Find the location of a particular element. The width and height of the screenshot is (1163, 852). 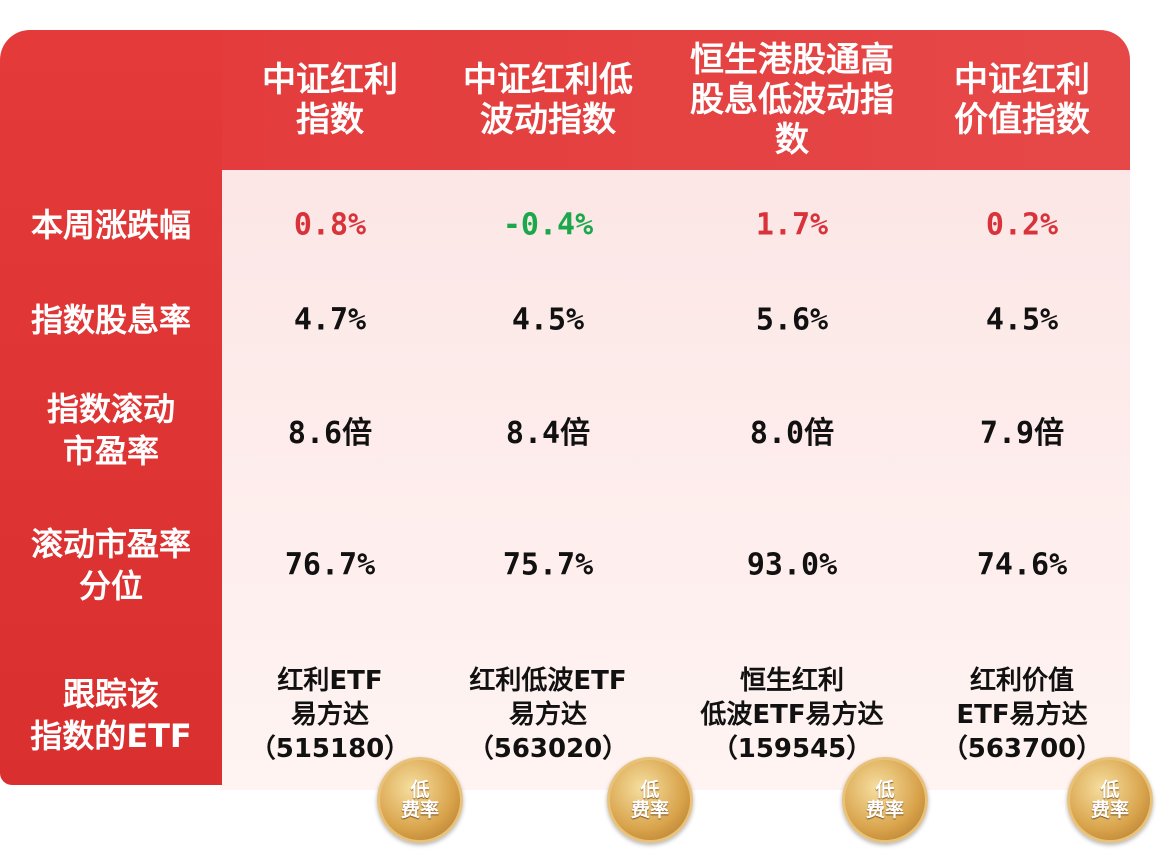

value-cell: -0.4% is located at coordinates (548, 225).